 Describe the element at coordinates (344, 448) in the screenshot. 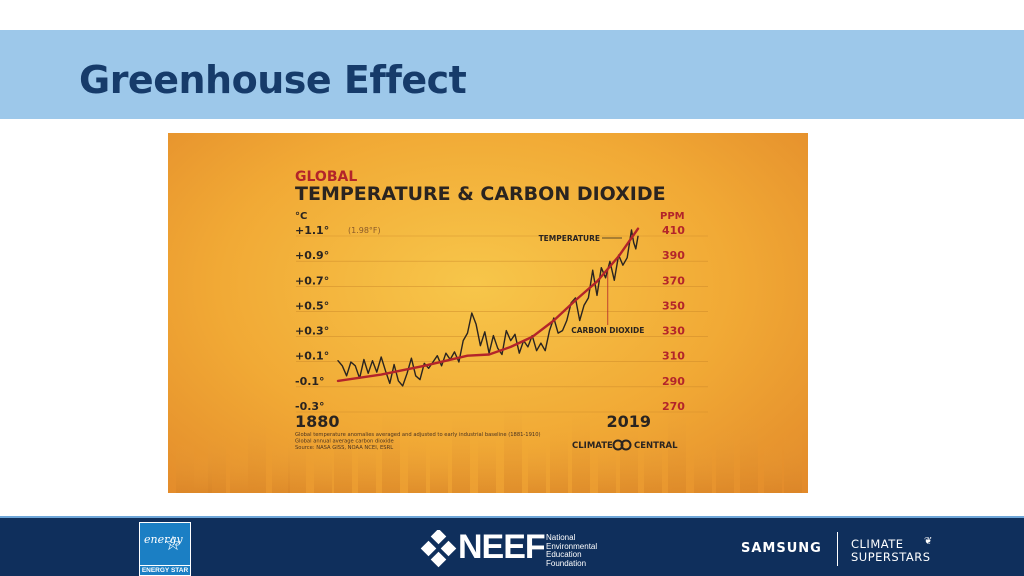

I see `chart-note: Source: NASA GISS, NOAA NCEI, ESRL` at that location.